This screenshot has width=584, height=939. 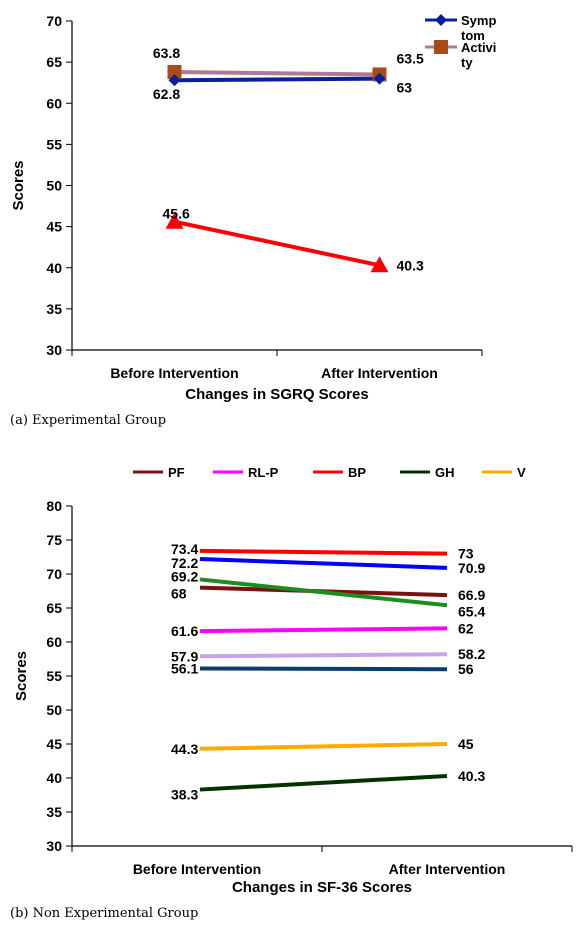 What do you see at coordinates (184, 631) in the screenshot?
I see `data-label: 61.6` at bounding box center [184, 631].